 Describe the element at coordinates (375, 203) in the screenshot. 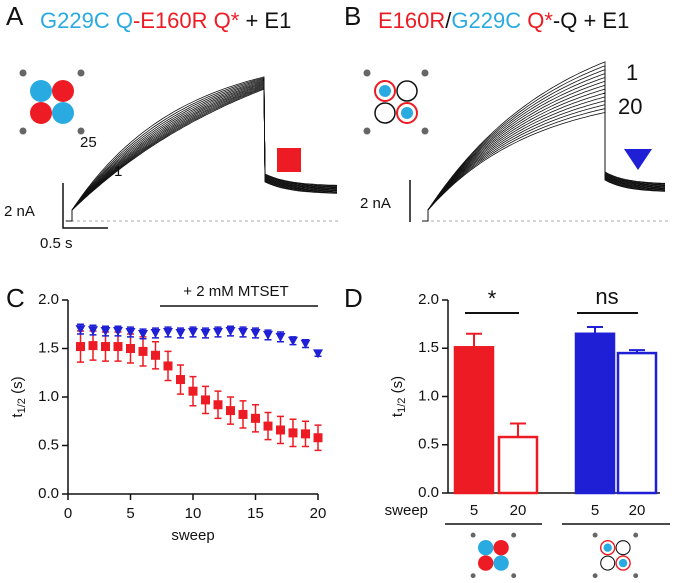

I see `scale-label: 2 nA` at that location.